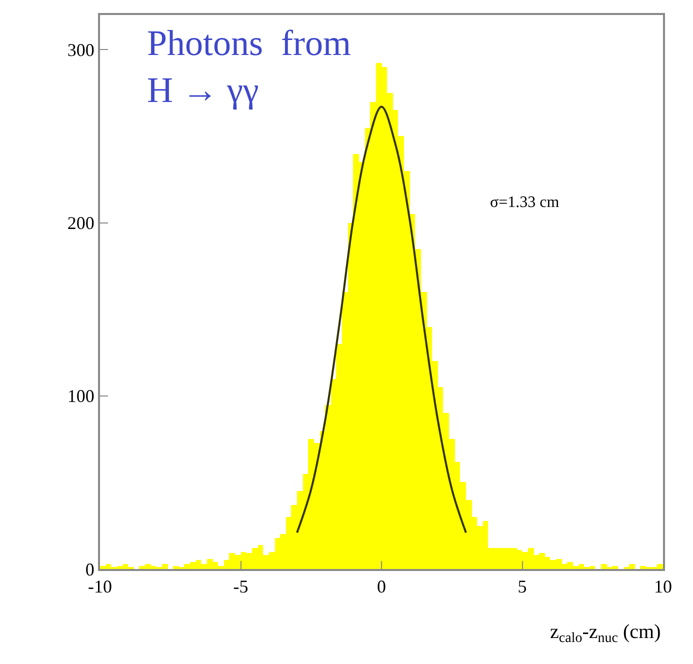 The height and width of the screenshot is (664, 693). I want to click on x-axis-title: z$_{calo}$-z$_{nuc}$ (cm), so click(605, 633).